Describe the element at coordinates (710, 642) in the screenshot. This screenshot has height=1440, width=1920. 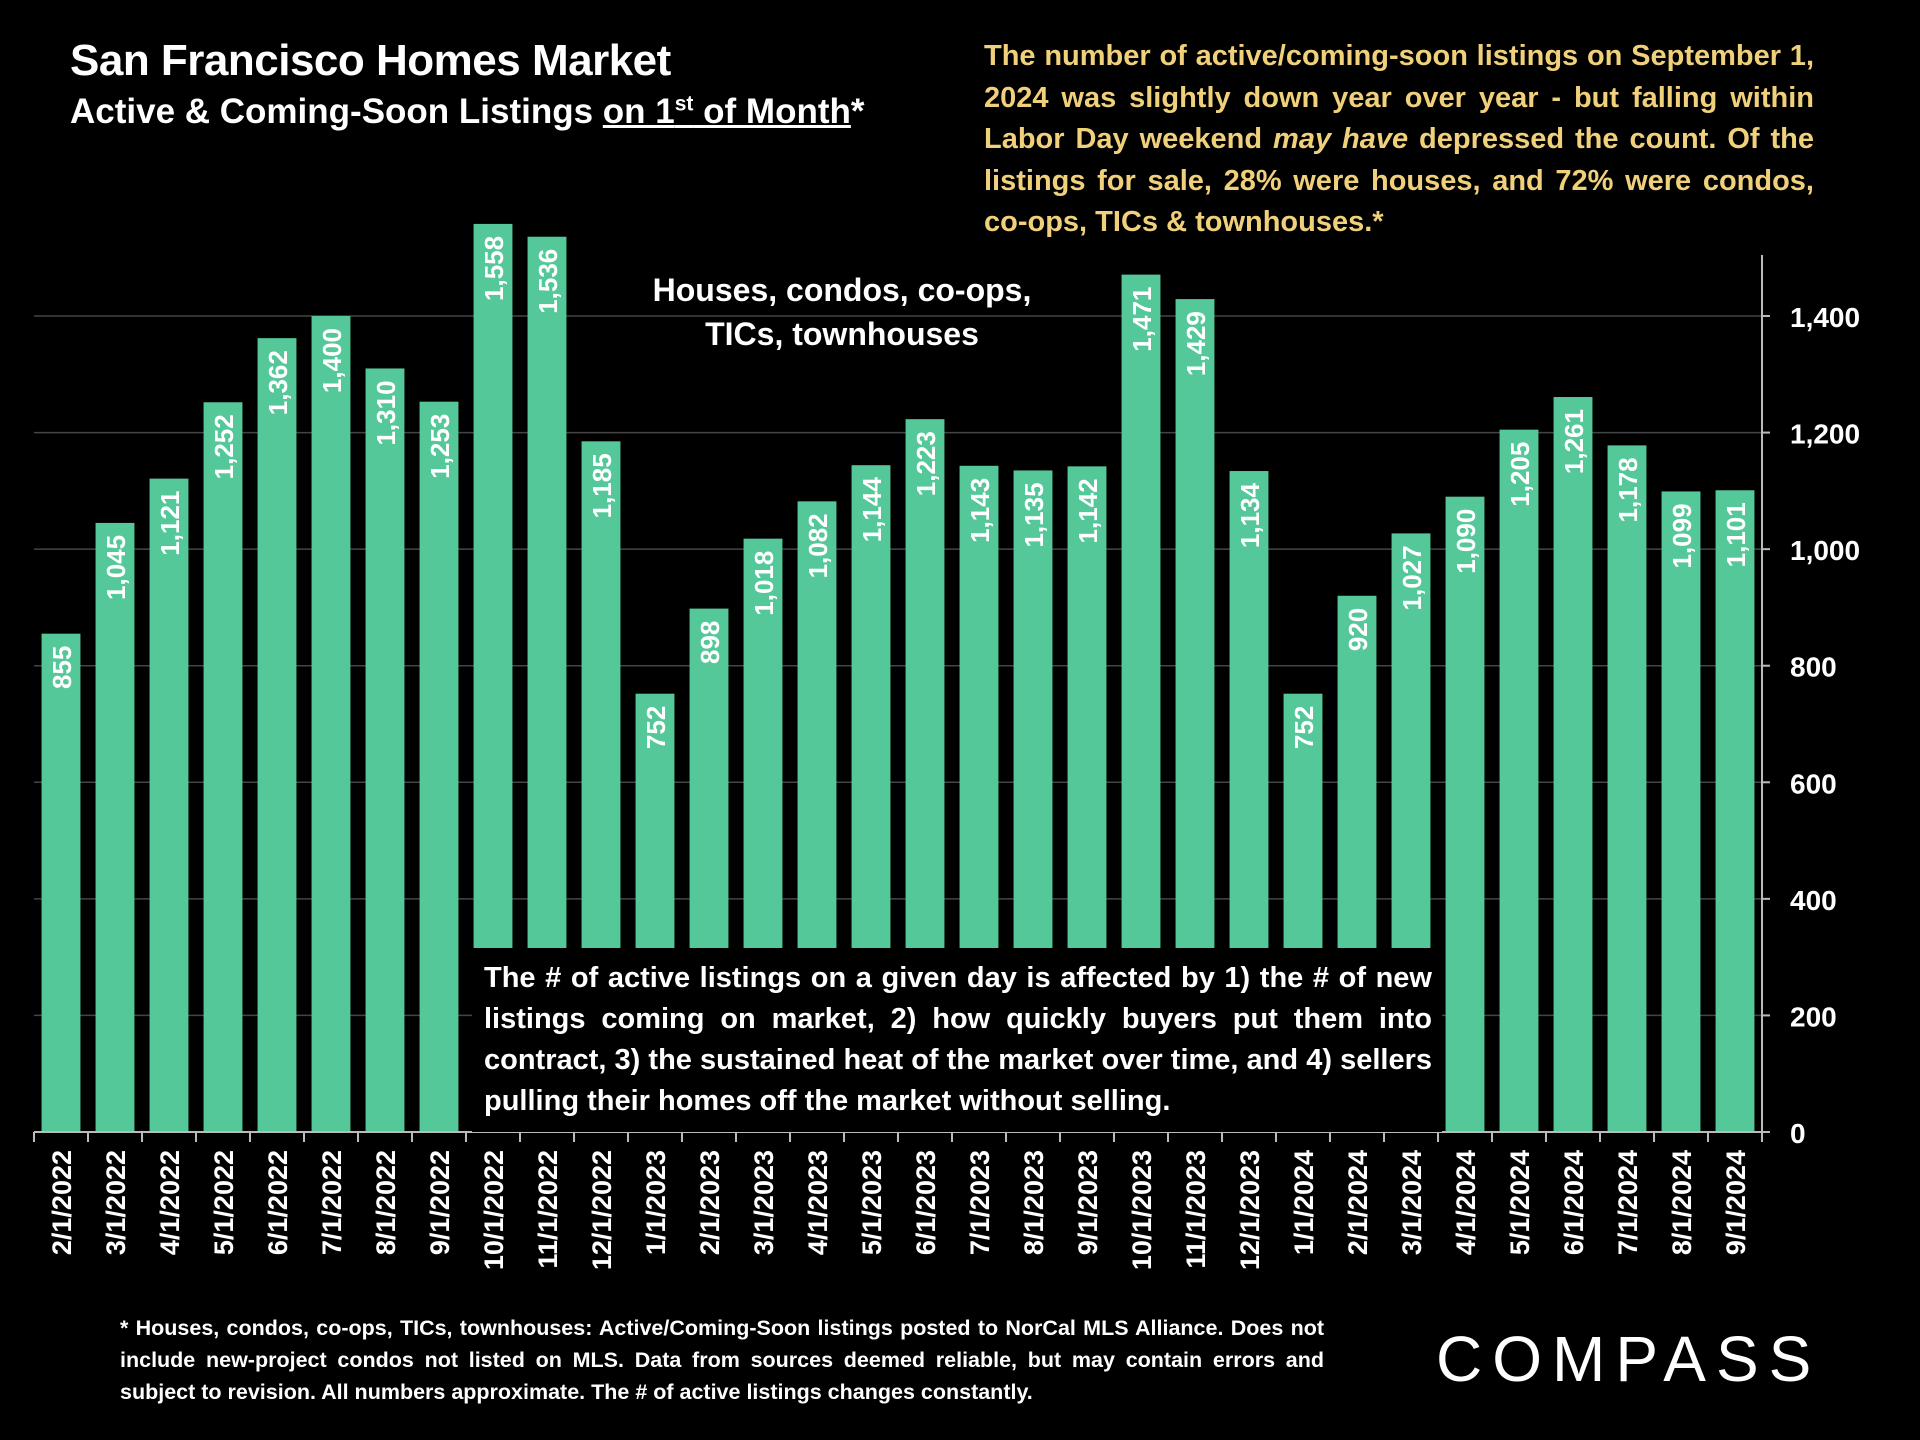
I see `bar-value-label: 898` at that location.